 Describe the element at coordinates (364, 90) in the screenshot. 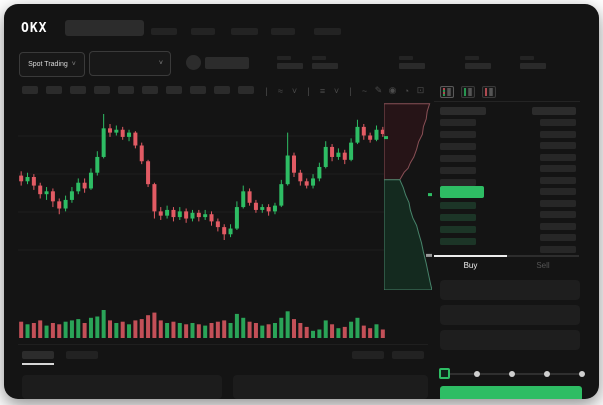

I see `line-tool-icon: ~` at that location.